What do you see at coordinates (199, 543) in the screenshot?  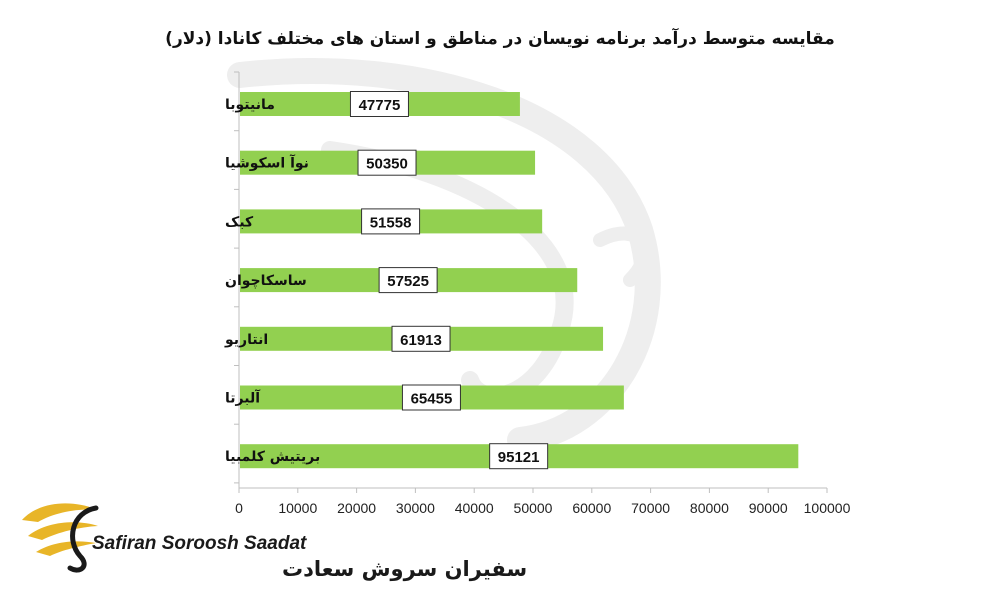 I see `logo-latin-name: Safiran Soroosh Saadat` at bounding box center [199, 543].